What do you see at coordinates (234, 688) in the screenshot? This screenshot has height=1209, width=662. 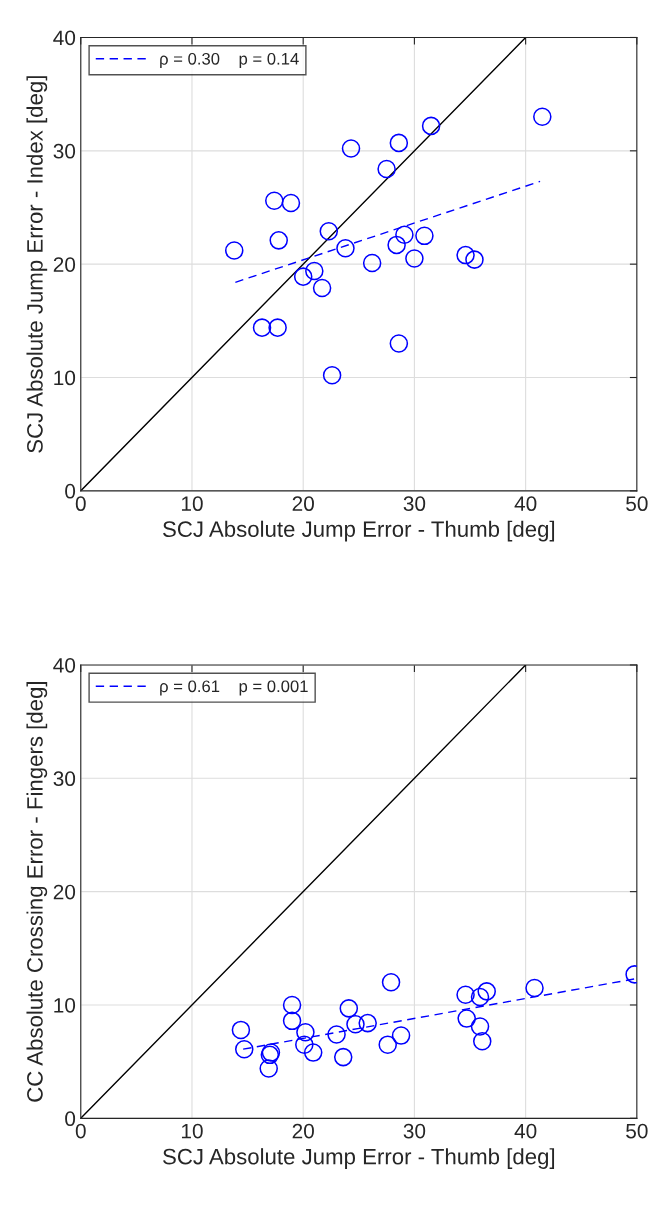 I see `legend-label: ρ = 0.61 p = 0.001` at bounding box center [234, 688].